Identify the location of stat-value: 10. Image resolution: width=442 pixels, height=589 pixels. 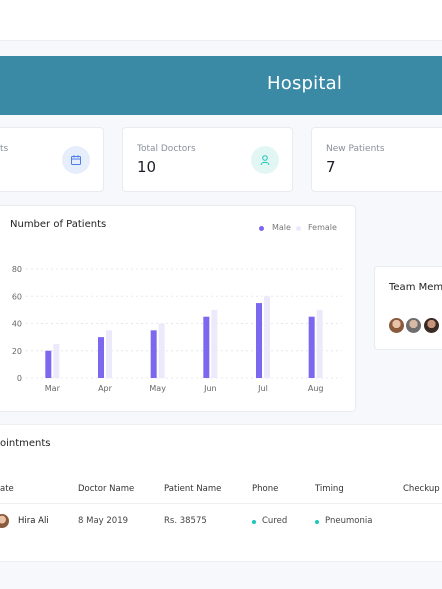
(147, 167).